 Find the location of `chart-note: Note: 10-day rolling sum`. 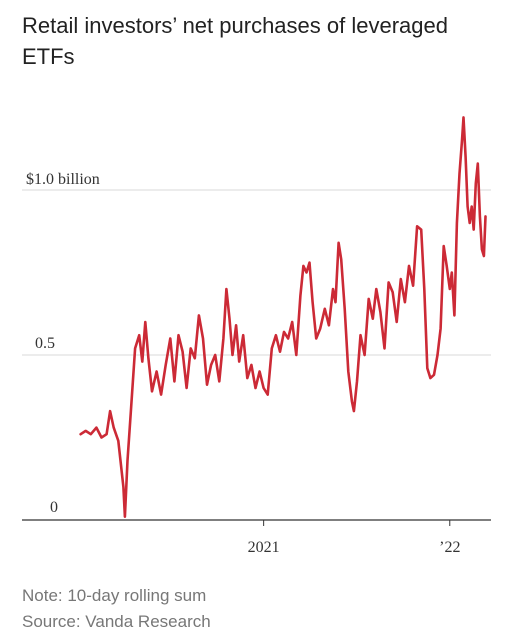

chart-note: Note: 10-day rolling sum is located at coordinates (114, 595).